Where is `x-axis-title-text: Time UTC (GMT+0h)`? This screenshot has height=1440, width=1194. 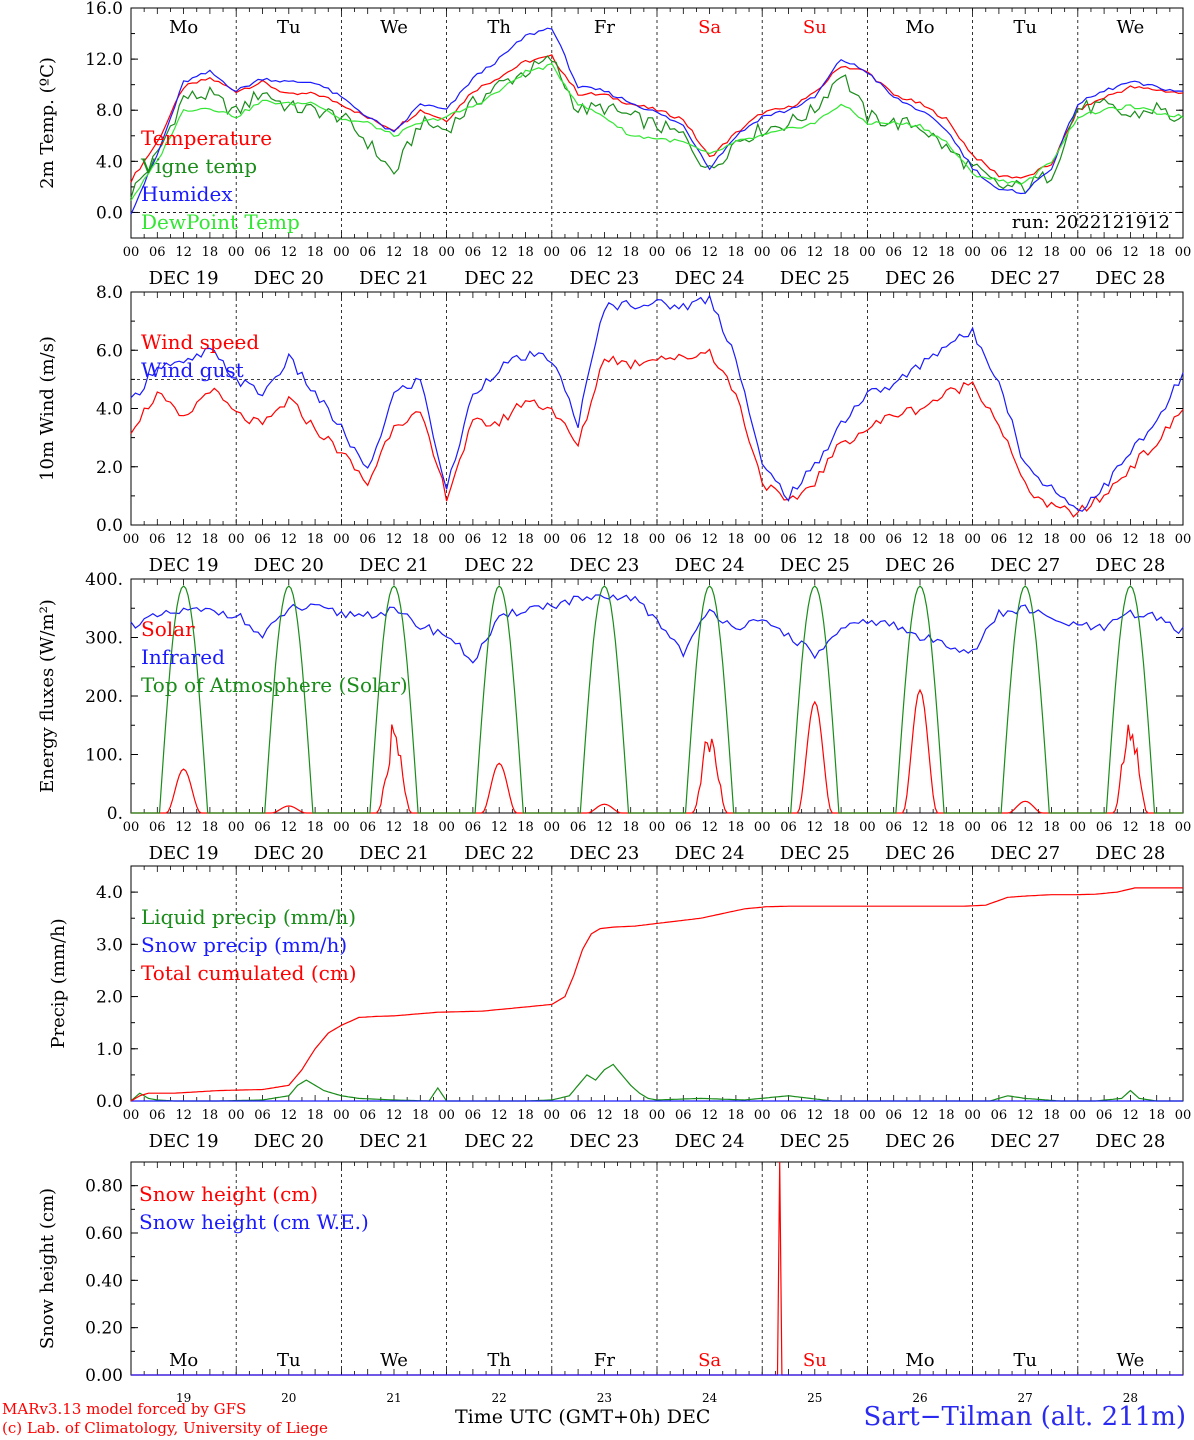 x-axis-title-text: Time UTC (GMT+0h) is located at coordinates (558, 1417).